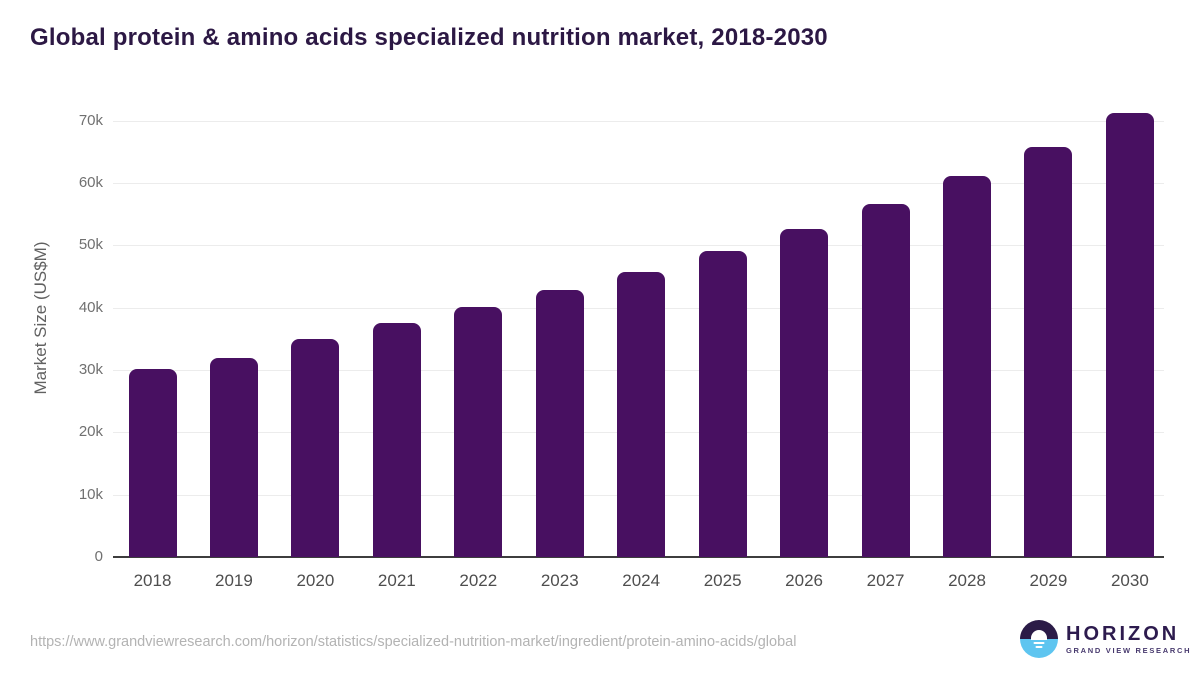 This screenshot has width=1200, height=675. What do you see at coordinates (722, 580) in the screenshot?
I see `x-tick-label-2025: 2025` at bounding box center [722, 580].